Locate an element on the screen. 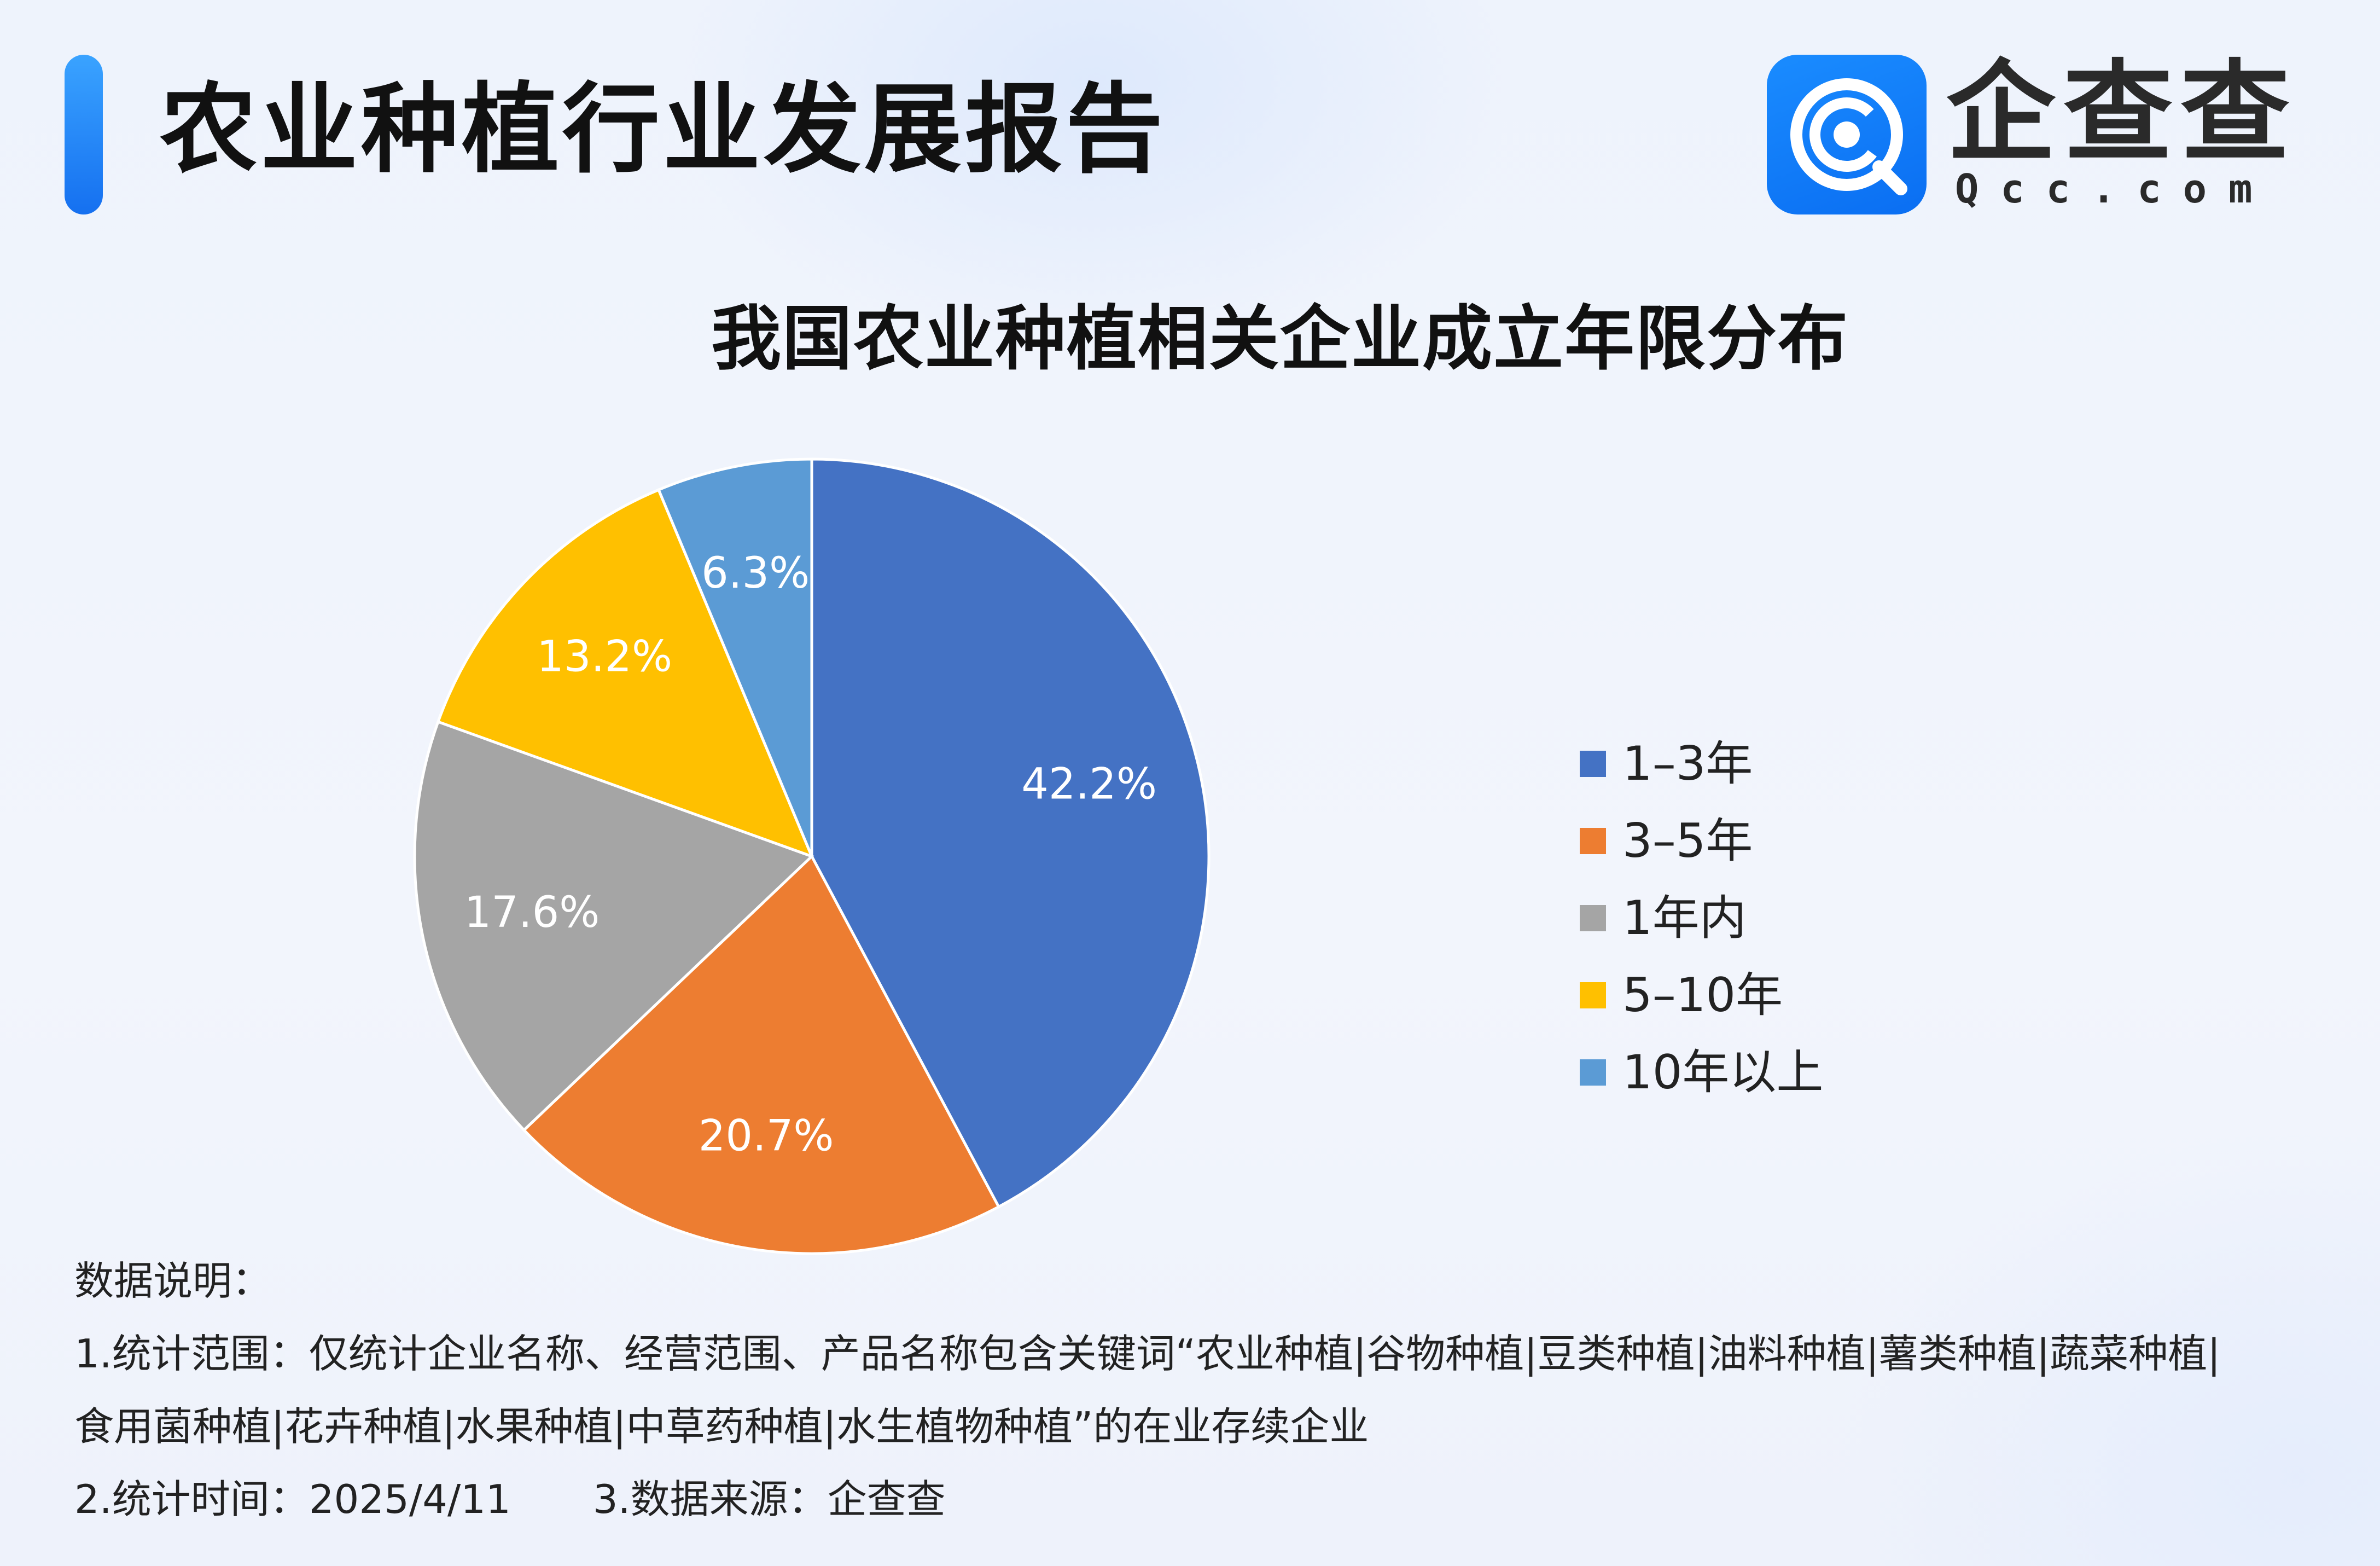 This screenshot has width=2380, height=1566. legend-item-4: 5–10年 is located at coordinates (1701, 995).